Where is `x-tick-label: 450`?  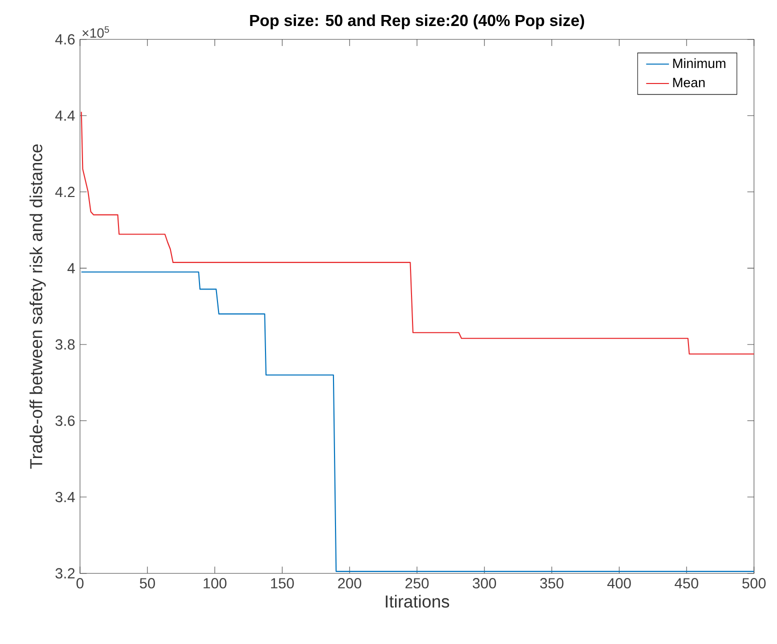 x-tick-label: 450 is located at coordinates (686, 583).